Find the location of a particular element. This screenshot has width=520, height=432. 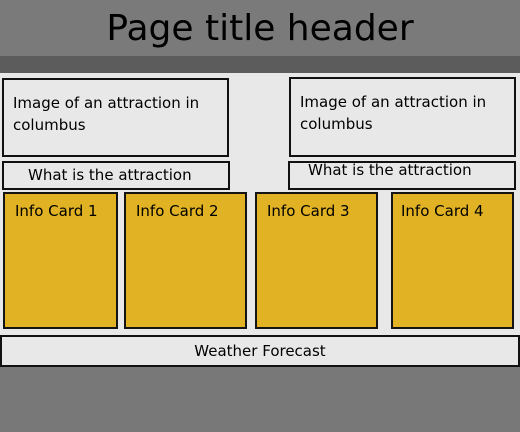

info-card-2: Info Card 2 is located at coordinates (185, 260).